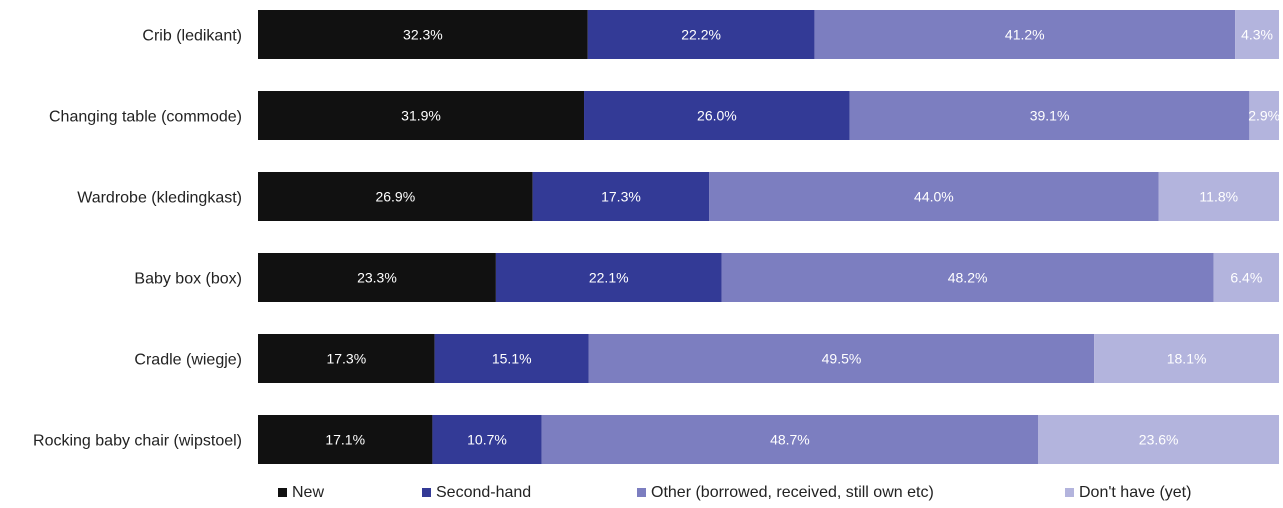 The width and height of the screenshot is (1283, 508). What do you see at coordinates (159, 198) in the screenshot?
I see `category-label: Wardrobe (kledingkast)` at bounding box center [159, 198].